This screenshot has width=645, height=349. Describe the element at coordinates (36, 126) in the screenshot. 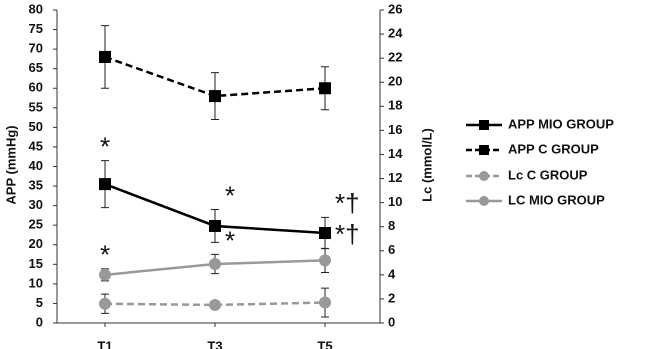

I see `y-tick-label: 50` at that location.